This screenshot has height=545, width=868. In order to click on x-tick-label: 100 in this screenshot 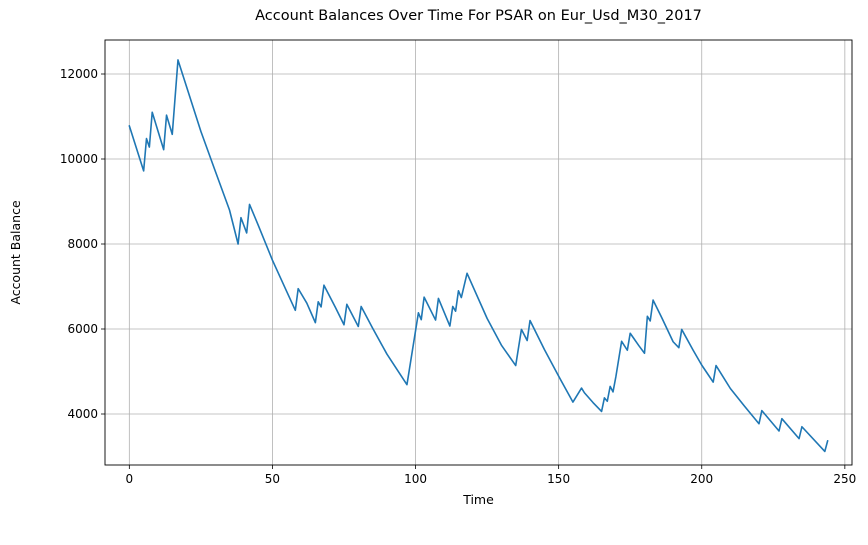, I will do `click(415, 479)`.